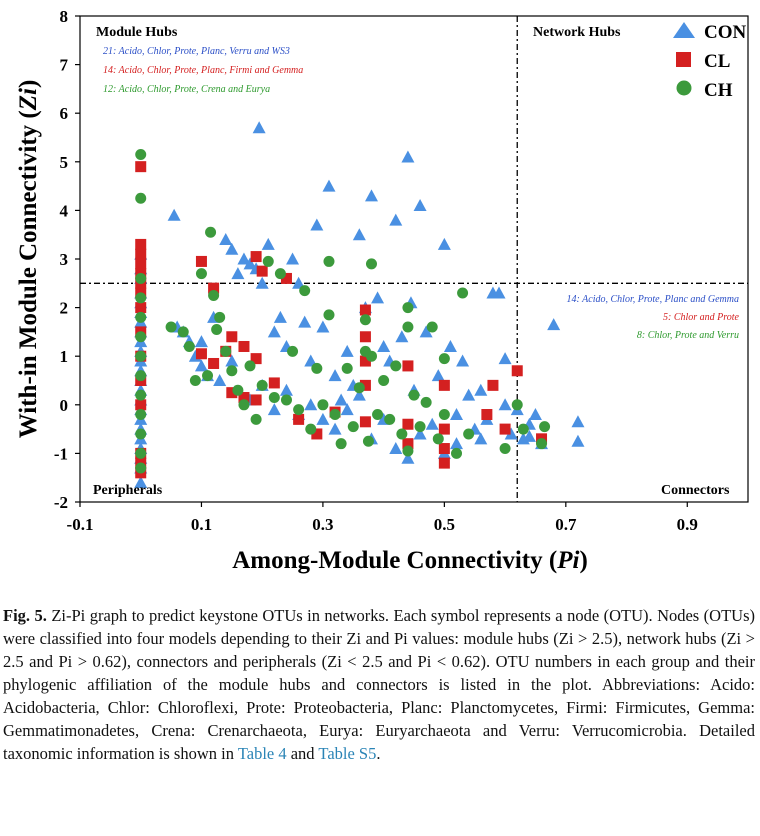 The height and width of the screenshot is (836, 760). Describe the element at coordinates (61, 453) in the screenshot. I see `y-tick-label: -1` at that location.